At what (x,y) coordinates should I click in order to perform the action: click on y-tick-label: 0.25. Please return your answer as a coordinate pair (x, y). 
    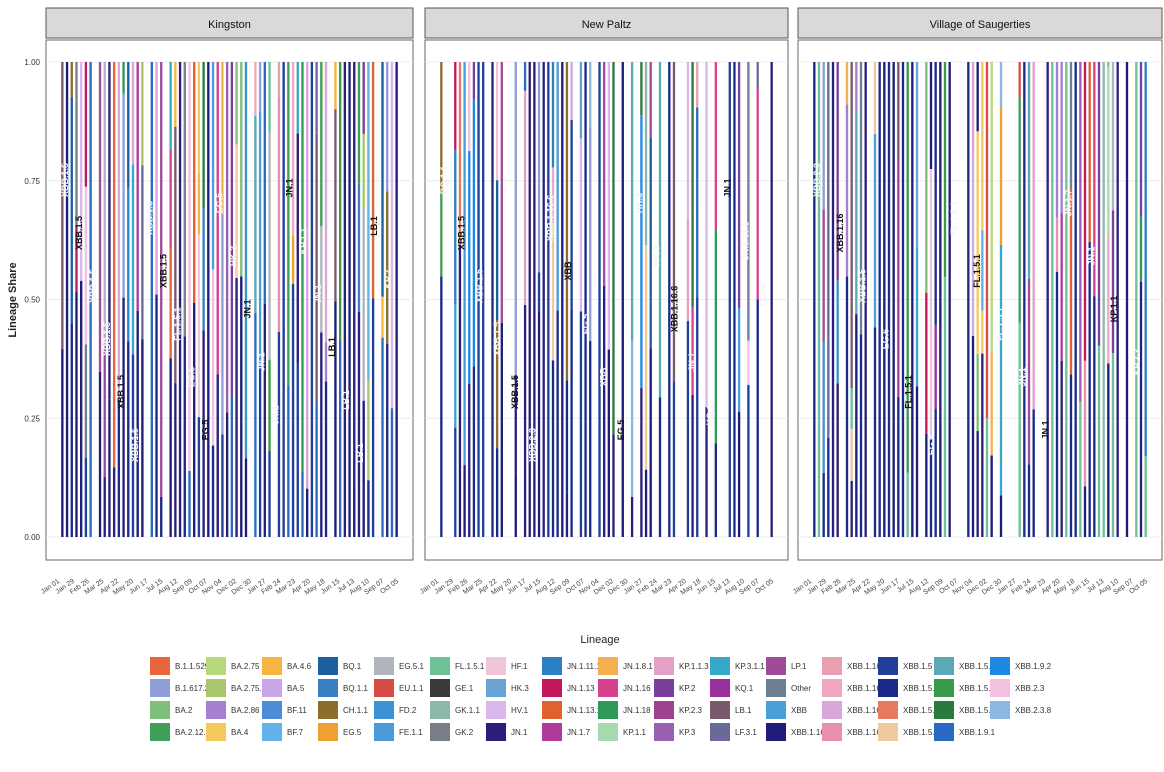
    Looking at the image, I should click on (32, 418).